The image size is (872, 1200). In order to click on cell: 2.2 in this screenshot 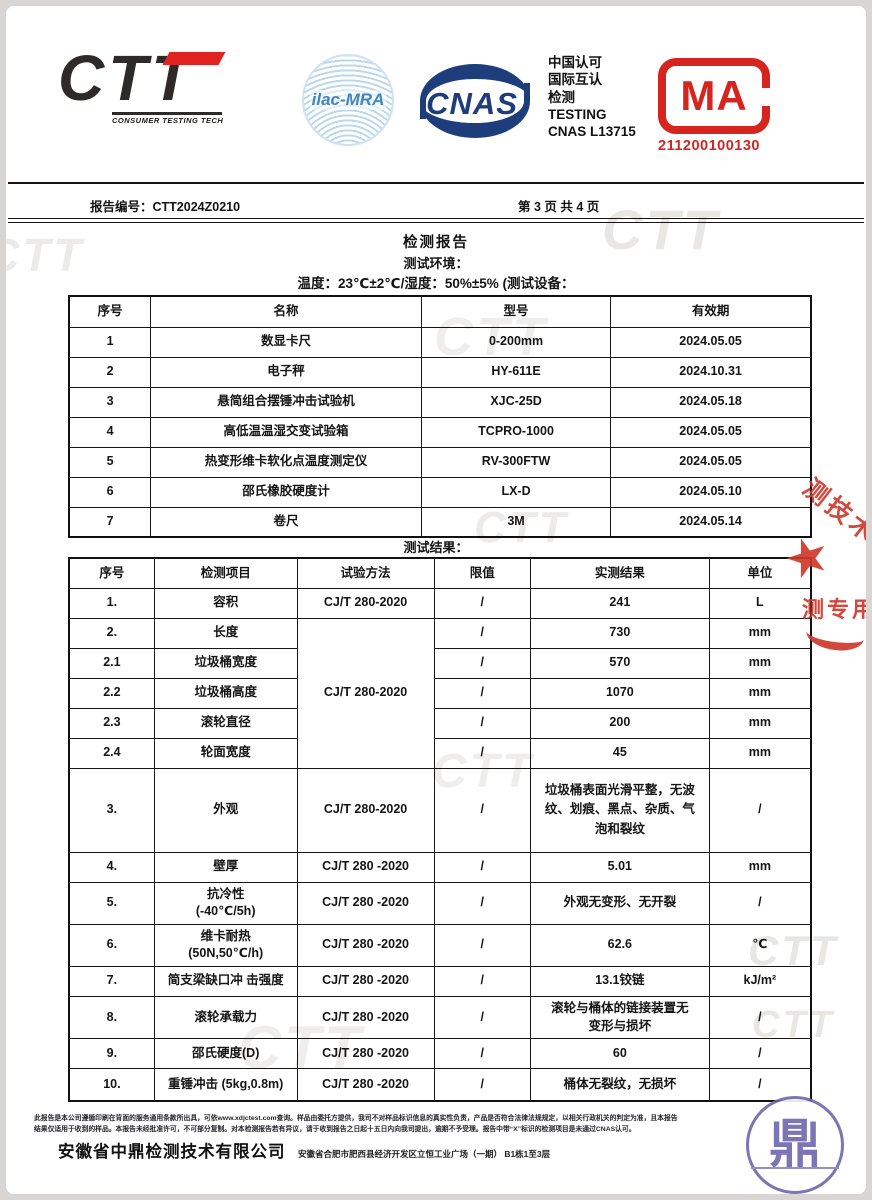, I will do `click(111, 693)`.